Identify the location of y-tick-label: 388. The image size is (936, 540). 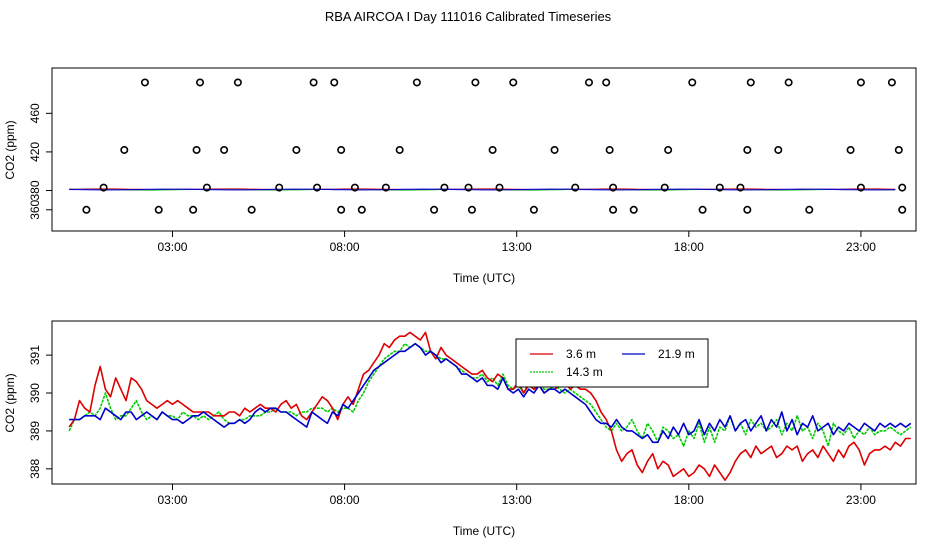
(35, 469).